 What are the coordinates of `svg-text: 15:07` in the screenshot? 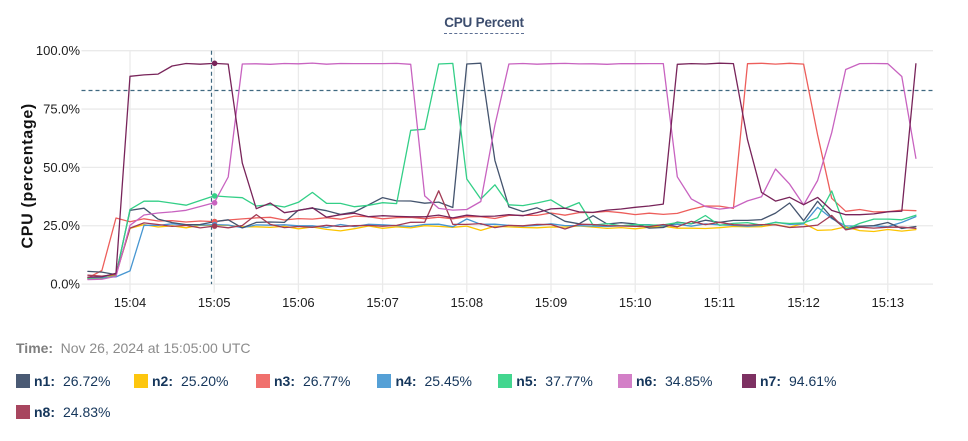 It's located at (382, 302).